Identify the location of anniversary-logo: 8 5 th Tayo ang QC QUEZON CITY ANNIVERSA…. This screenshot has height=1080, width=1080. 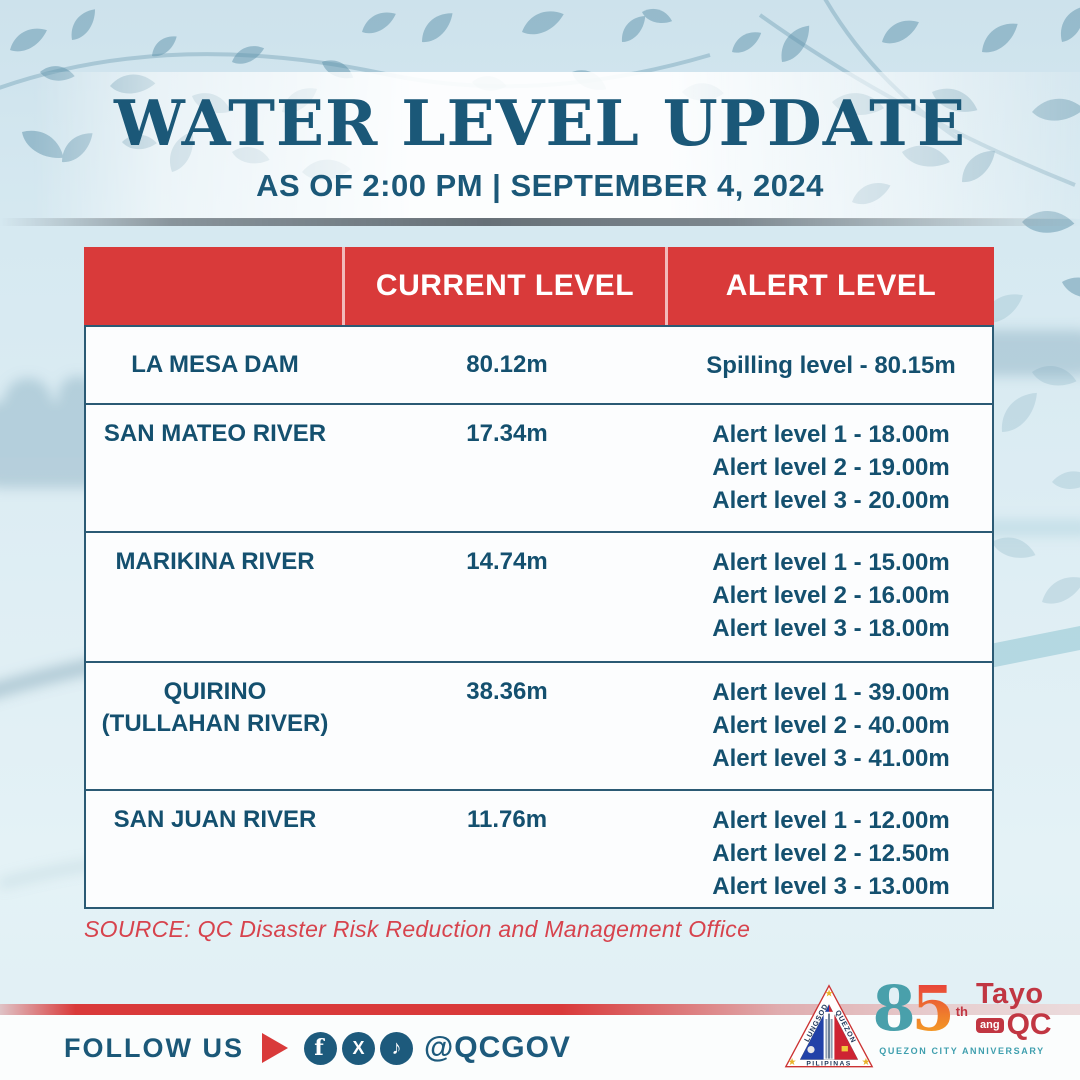
(962, 1027).